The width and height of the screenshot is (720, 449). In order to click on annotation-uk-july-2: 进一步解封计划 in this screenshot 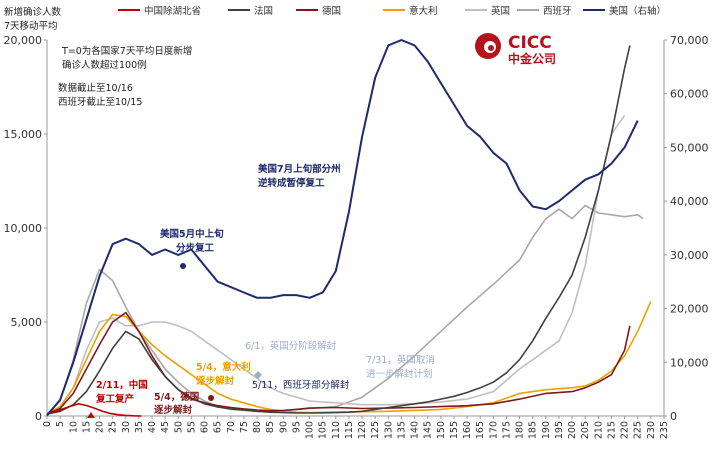, I will do `click(399, 374)`.